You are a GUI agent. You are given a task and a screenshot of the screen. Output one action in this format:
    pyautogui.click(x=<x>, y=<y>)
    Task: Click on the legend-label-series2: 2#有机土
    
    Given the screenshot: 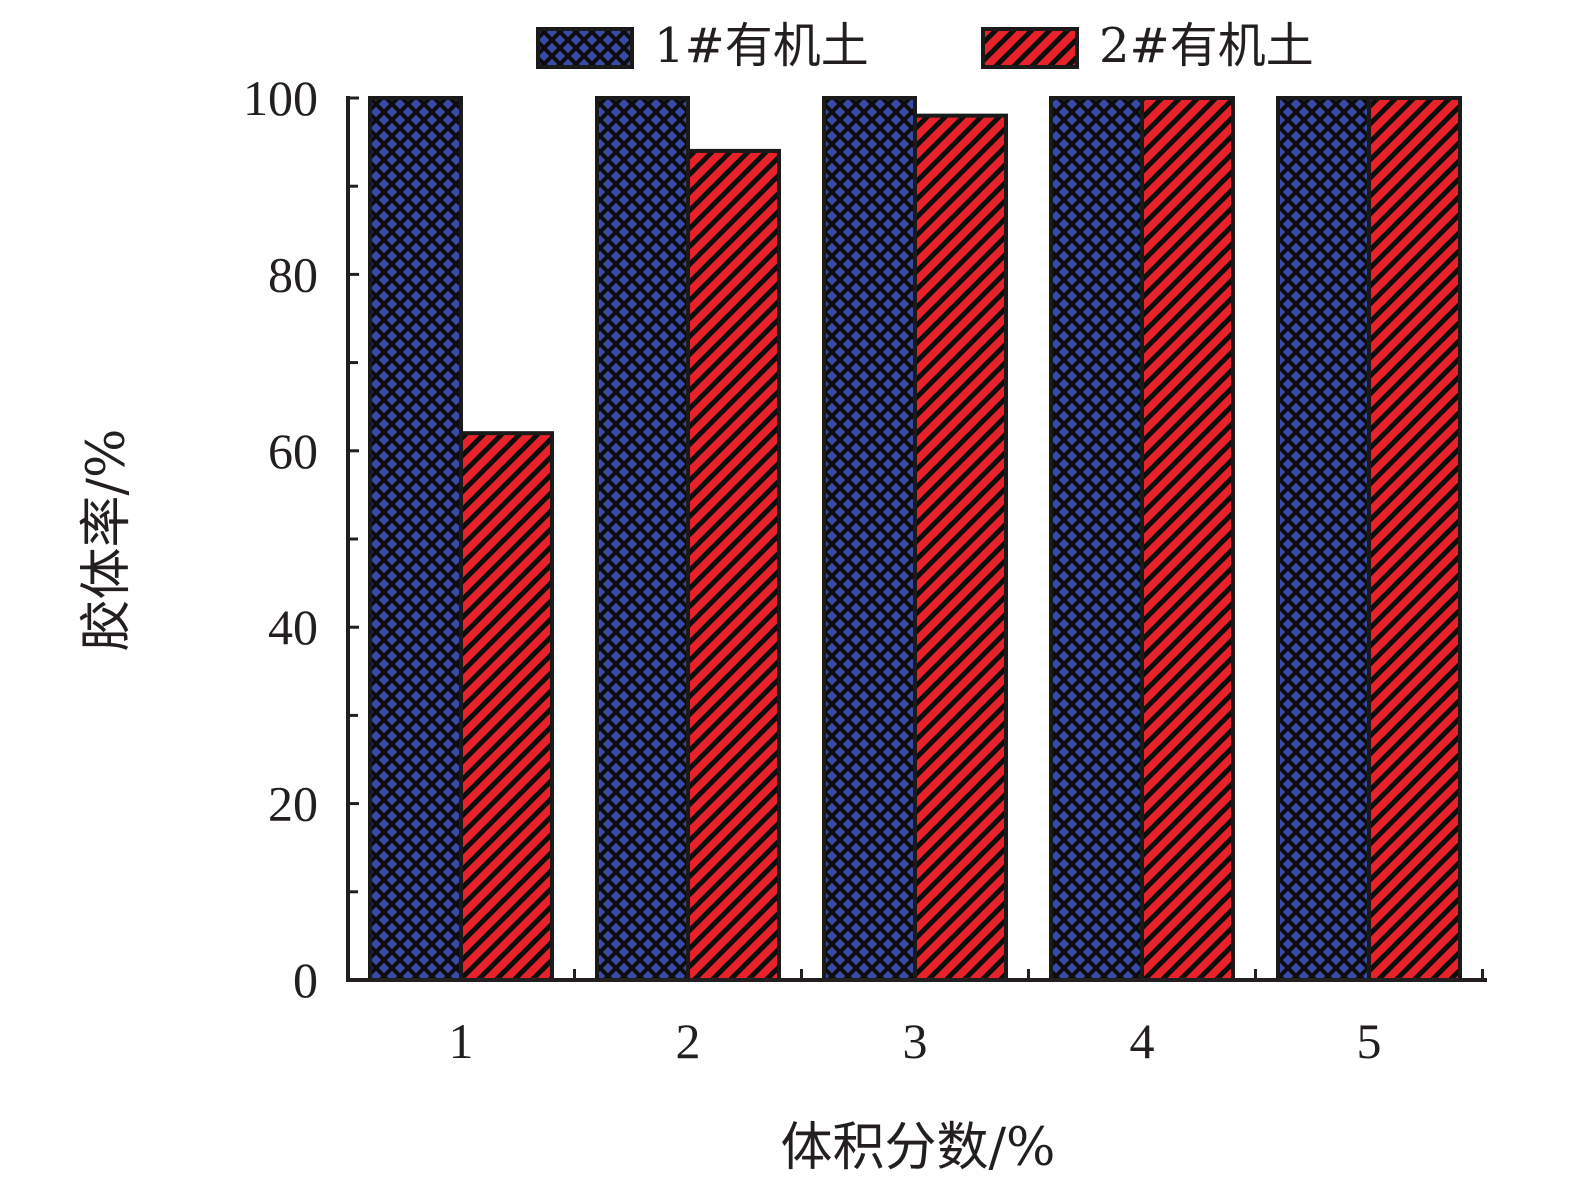 What is the action you would take?
    pyautogui.click(x=1206, y=46)
    